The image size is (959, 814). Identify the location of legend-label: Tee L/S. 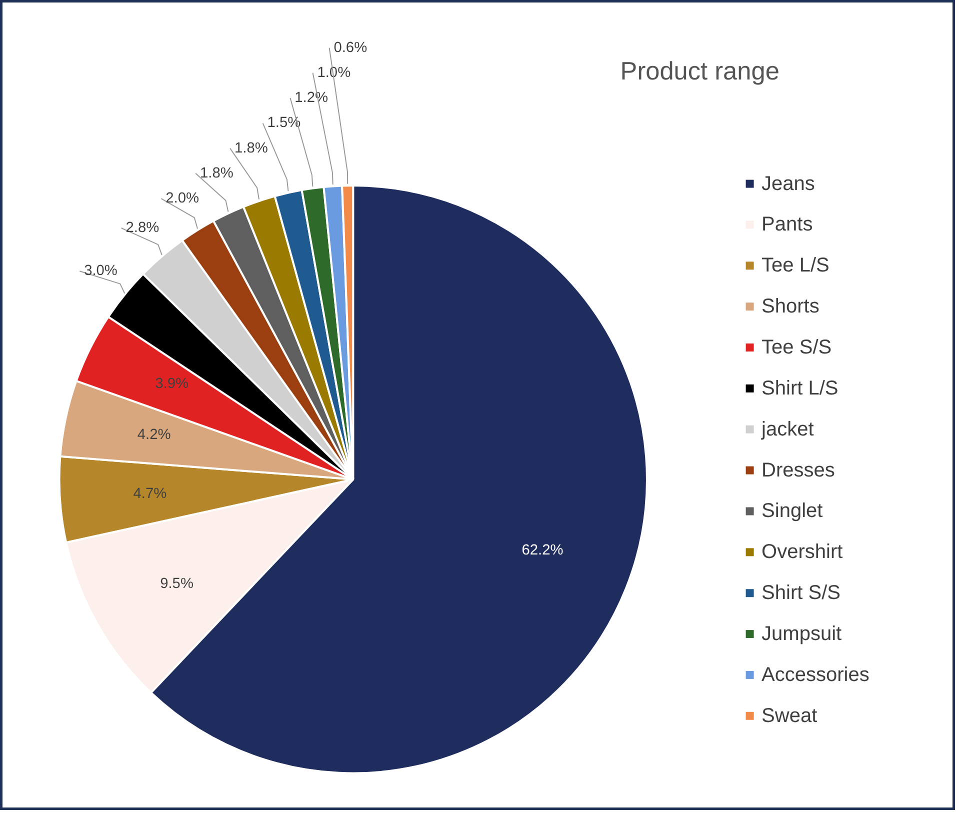
(796, 265).